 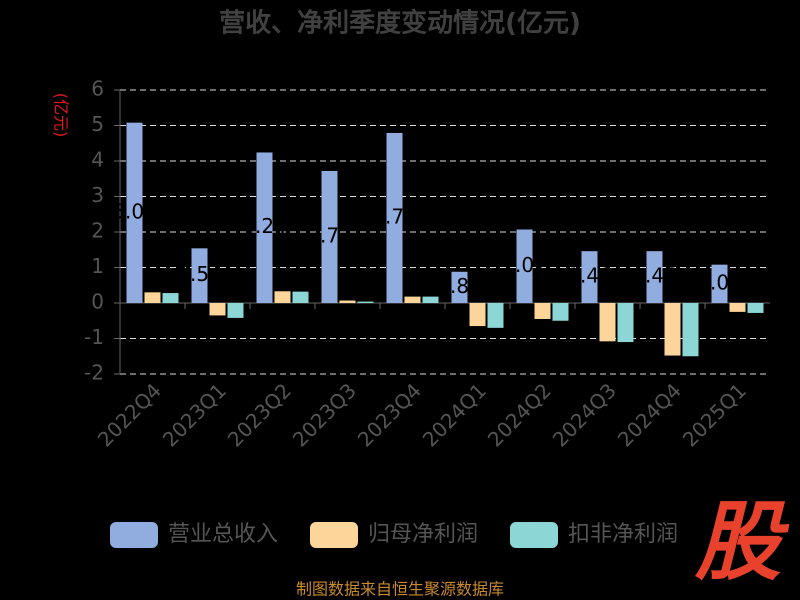 I want to click on value-label: 2.07, so click(x=524, y=265).